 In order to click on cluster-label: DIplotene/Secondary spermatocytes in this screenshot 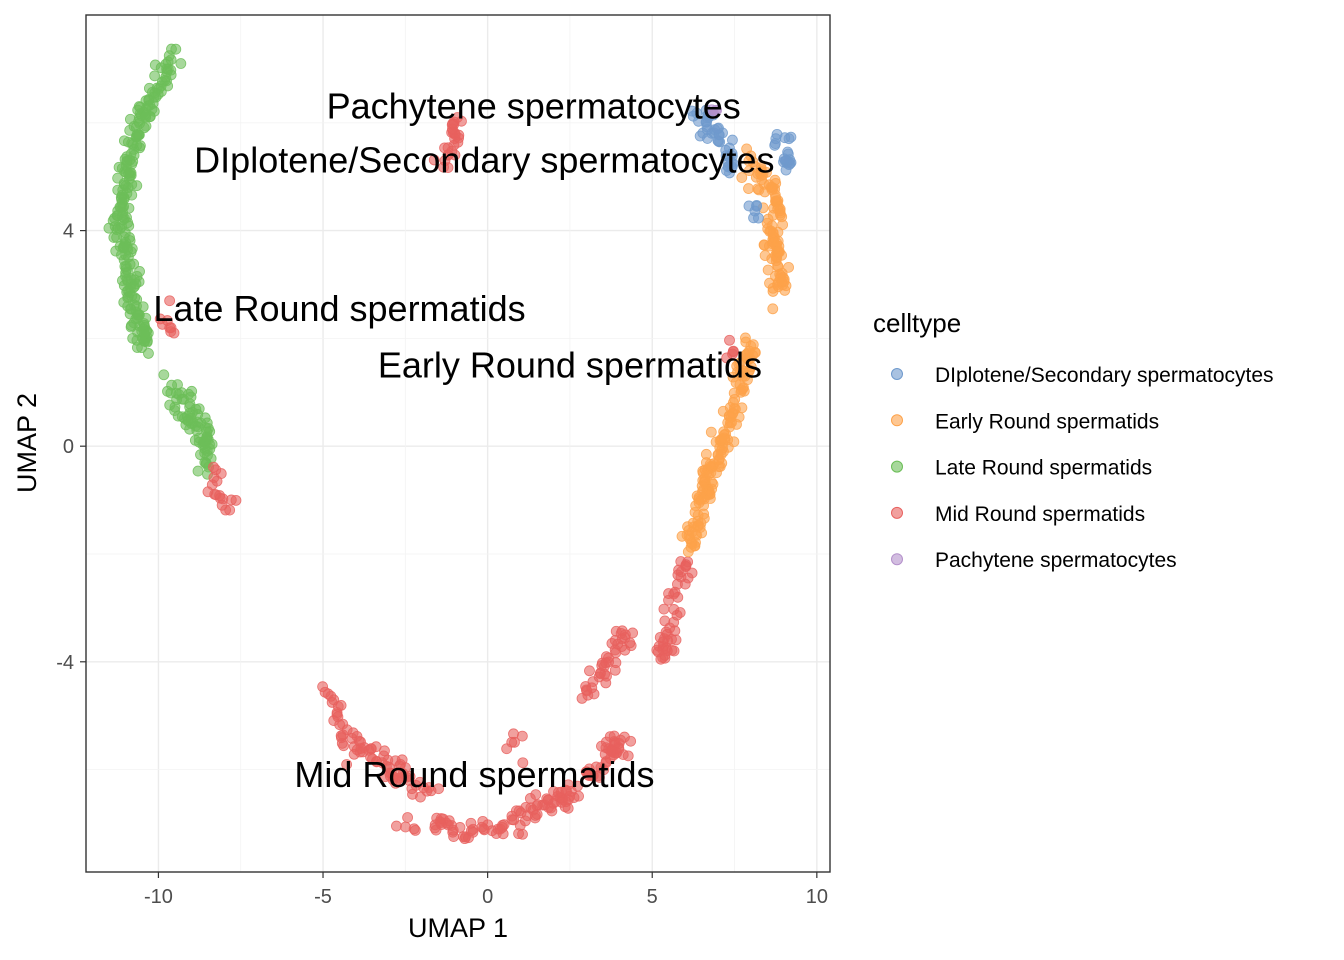, I will do `click(484, 160)`.